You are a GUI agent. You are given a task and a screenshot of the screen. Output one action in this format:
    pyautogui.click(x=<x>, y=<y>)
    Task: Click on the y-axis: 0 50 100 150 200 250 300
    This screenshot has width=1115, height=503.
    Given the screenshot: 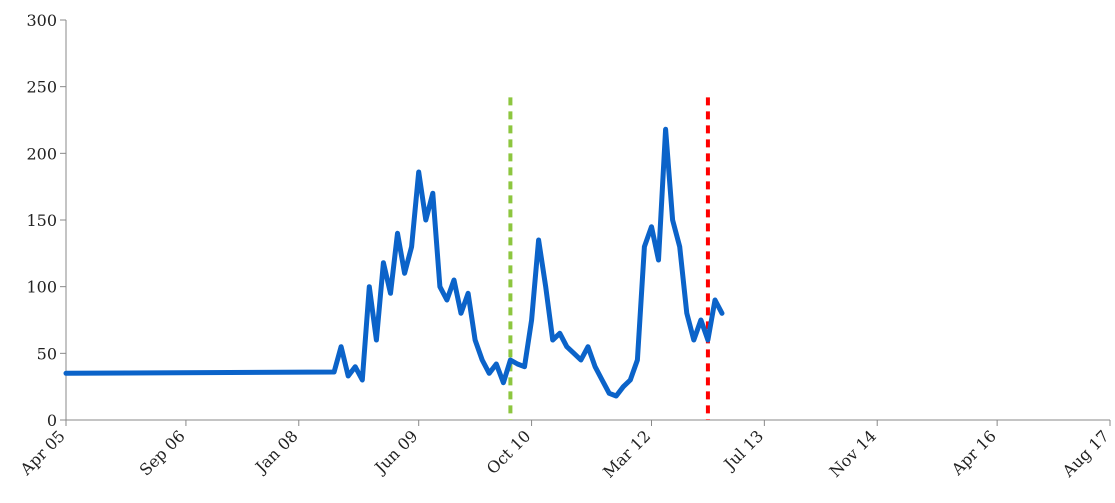 What is the action you would take?
    pyautogui.click(x=46, y=220)
    